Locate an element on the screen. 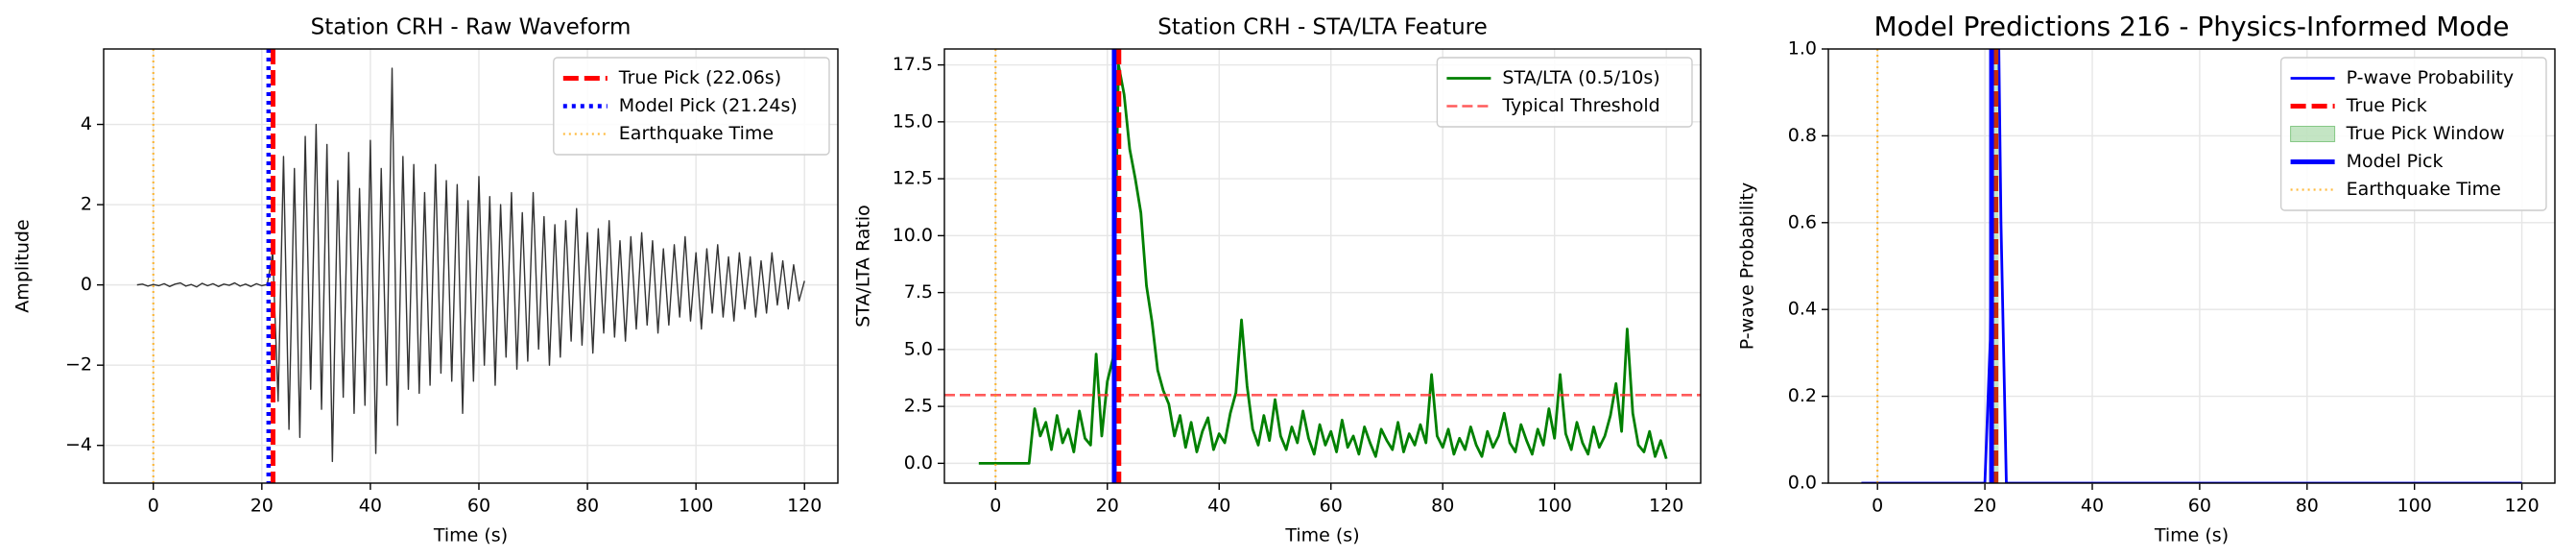 This screenshot has height=559, width=2576. legend-label: STA/LTA (0.5/10s) is located at coordinates (1580, 77).